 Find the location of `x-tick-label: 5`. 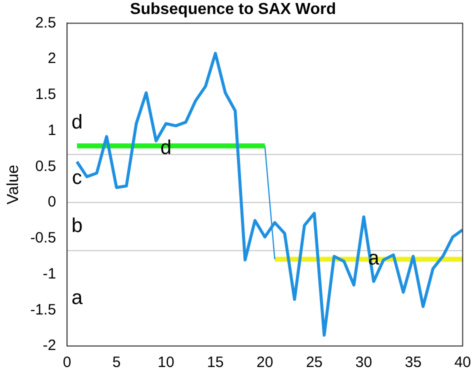

x-tick-label: 5 is located at coordinates (116, 363).